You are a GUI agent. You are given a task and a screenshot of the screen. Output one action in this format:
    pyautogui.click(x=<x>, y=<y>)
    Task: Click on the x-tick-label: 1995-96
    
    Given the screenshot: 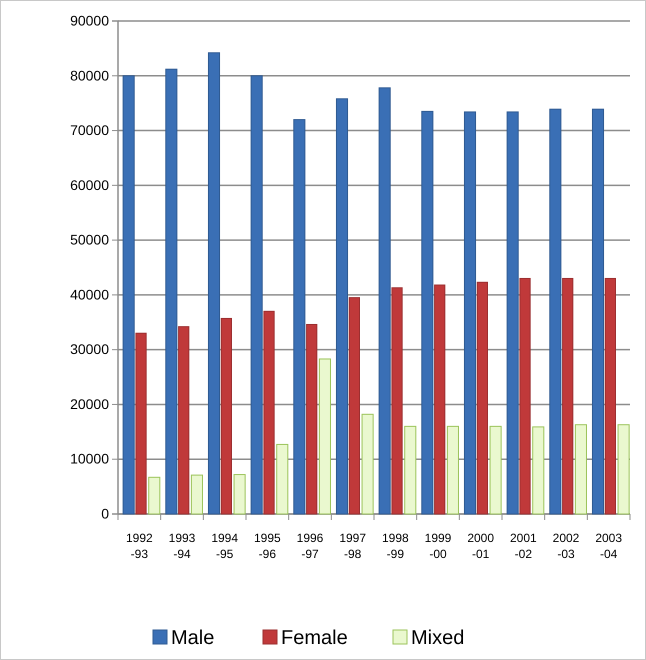 What is the action you would take?
    pyautogui.click(x=268, y=546)
    